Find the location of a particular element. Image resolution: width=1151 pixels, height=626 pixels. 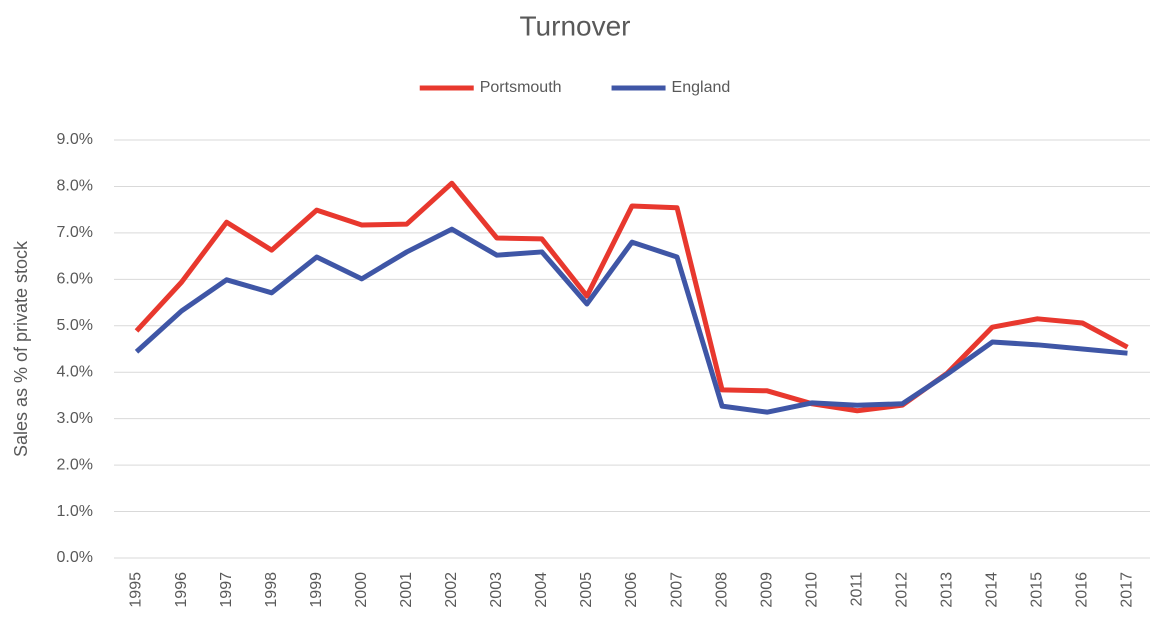

y-tick-label: 9.0% is located at coordinates (75, 139).